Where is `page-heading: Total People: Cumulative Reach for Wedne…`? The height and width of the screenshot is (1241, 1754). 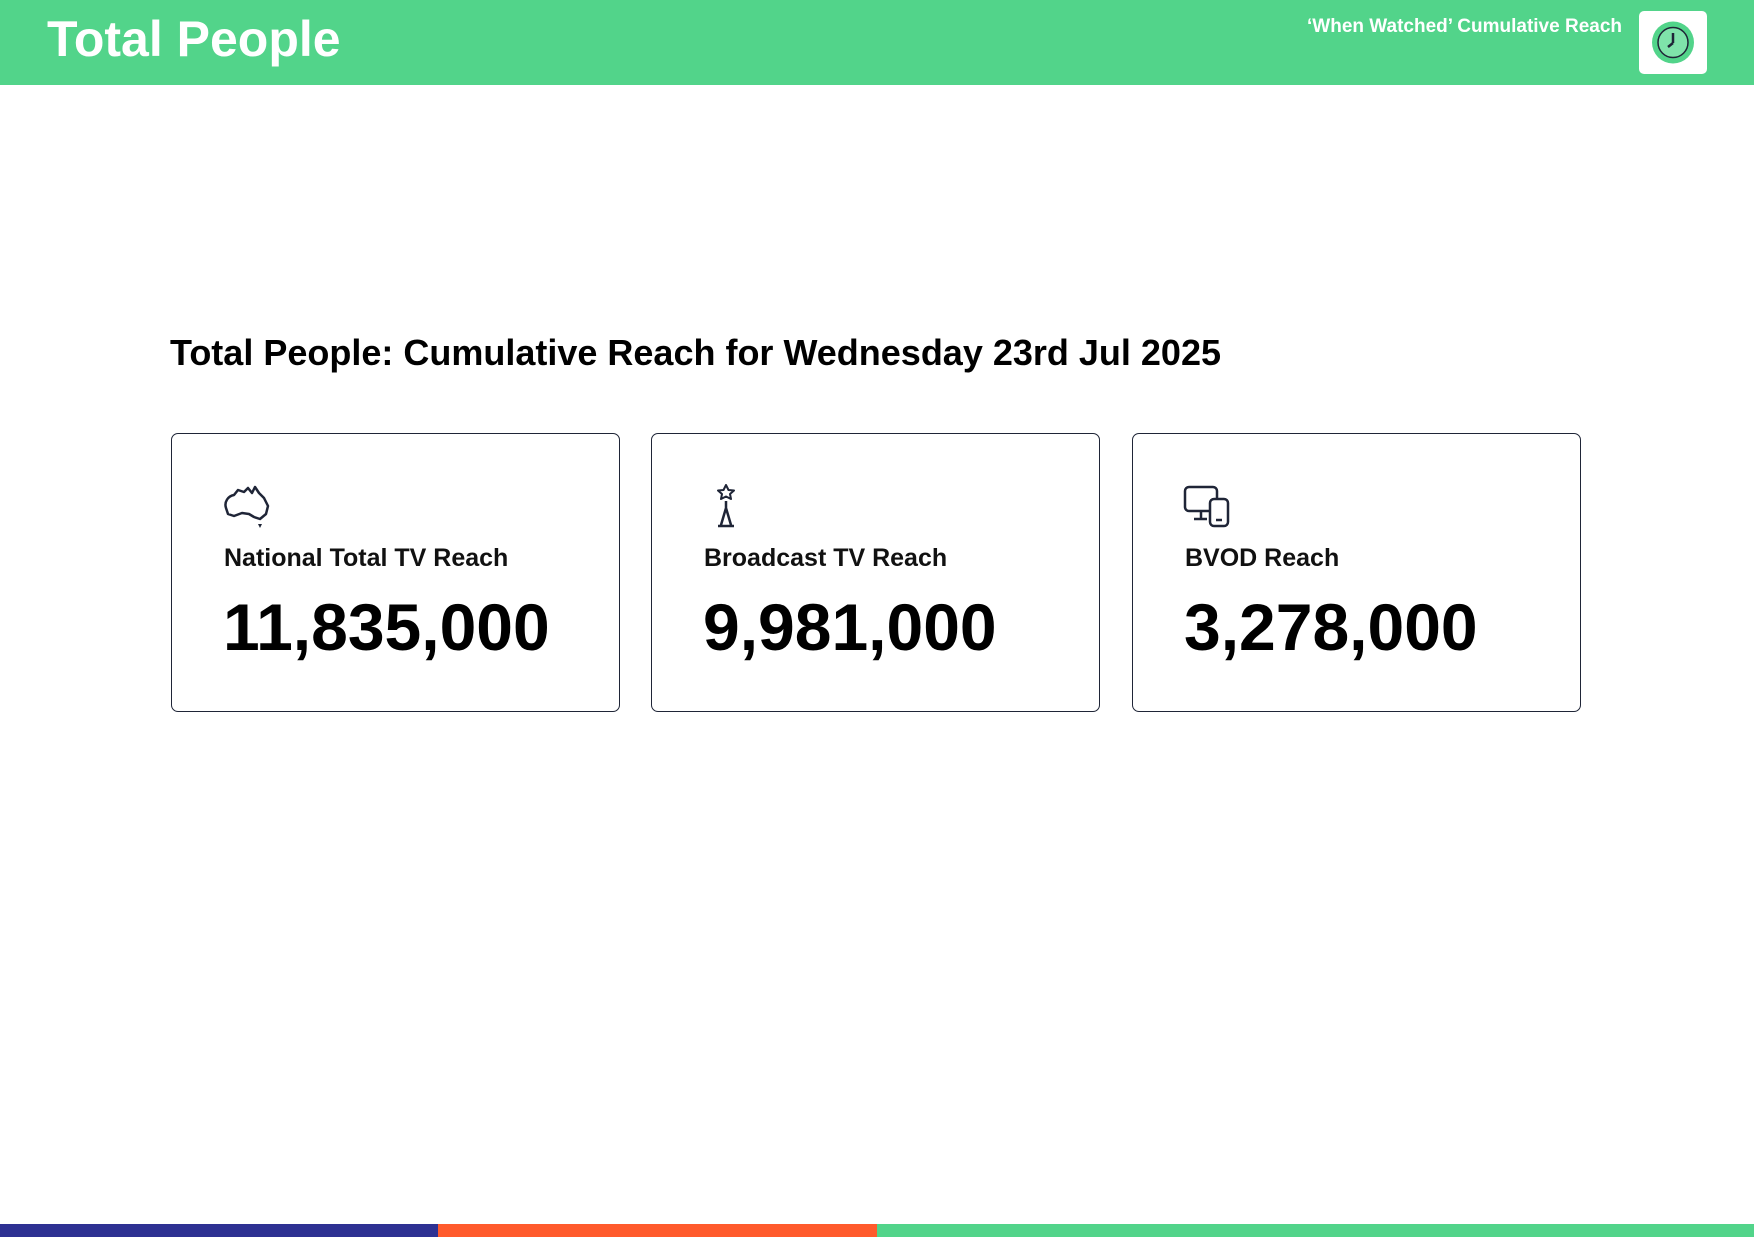
page-heading: Total People: Cumulative Reach for Wedne… is located at coordinates (695, 352).